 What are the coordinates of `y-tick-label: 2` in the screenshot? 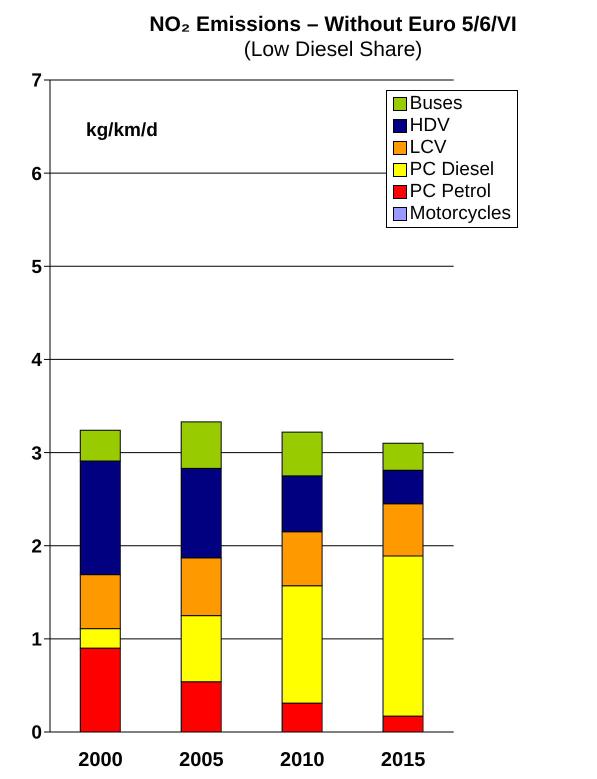 It's located at (36, 547).